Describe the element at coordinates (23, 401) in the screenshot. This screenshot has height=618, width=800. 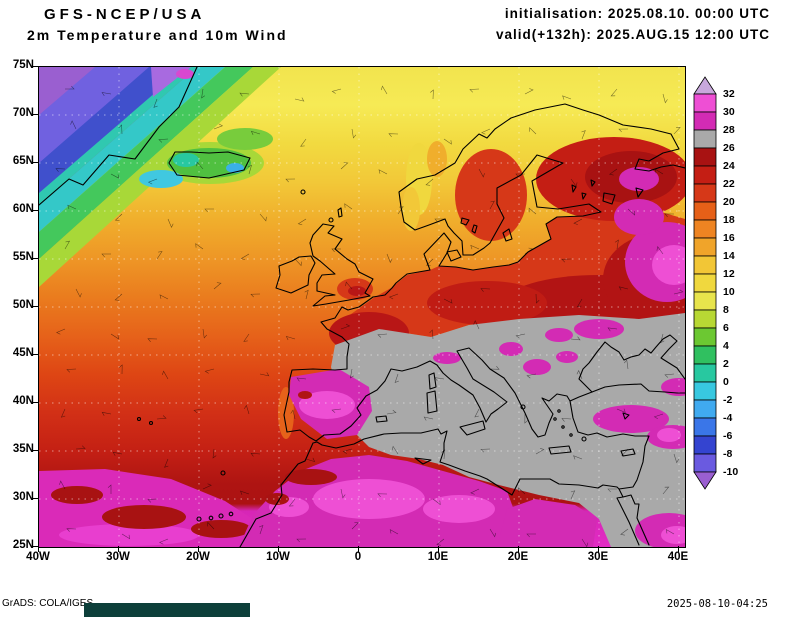
I see `lat-label: 40N` at that location.